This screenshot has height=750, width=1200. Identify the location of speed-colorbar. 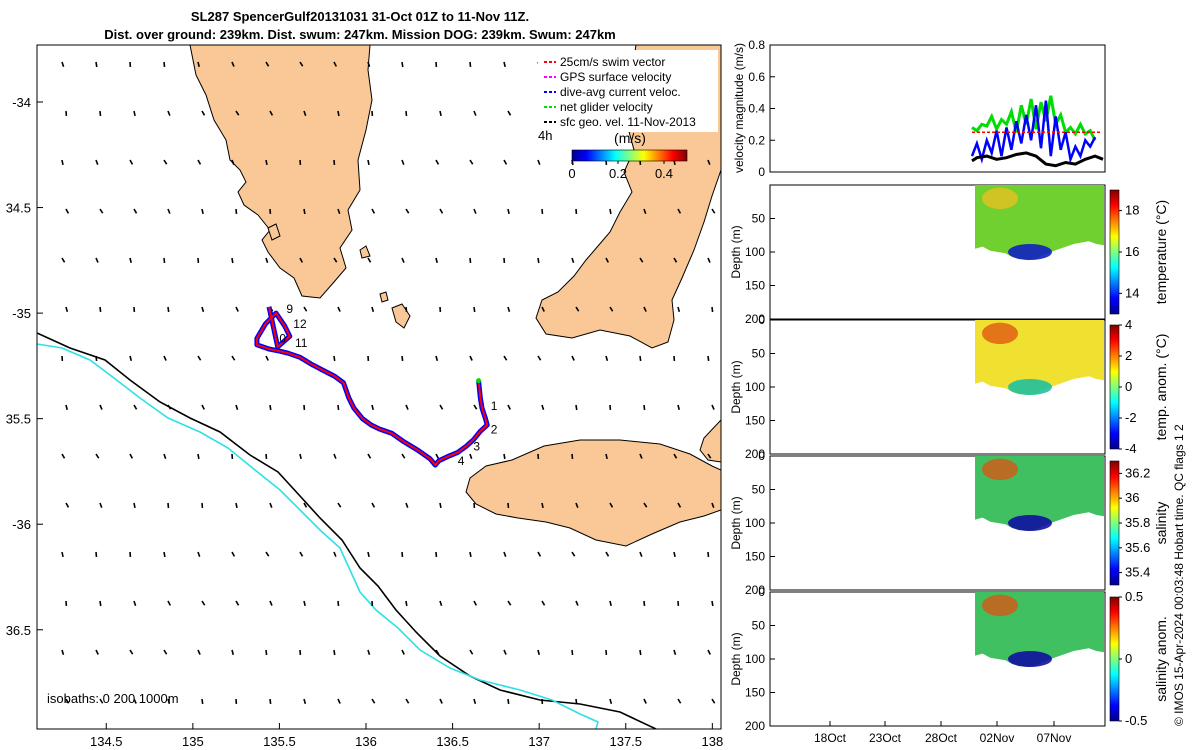
(629, 155).